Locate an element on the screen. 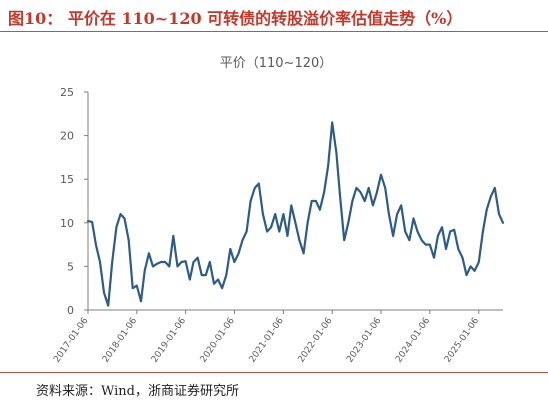 The height and width of the screenshot is (402, 548). y-tick-label: 15 is located at coordinates (67, 179).